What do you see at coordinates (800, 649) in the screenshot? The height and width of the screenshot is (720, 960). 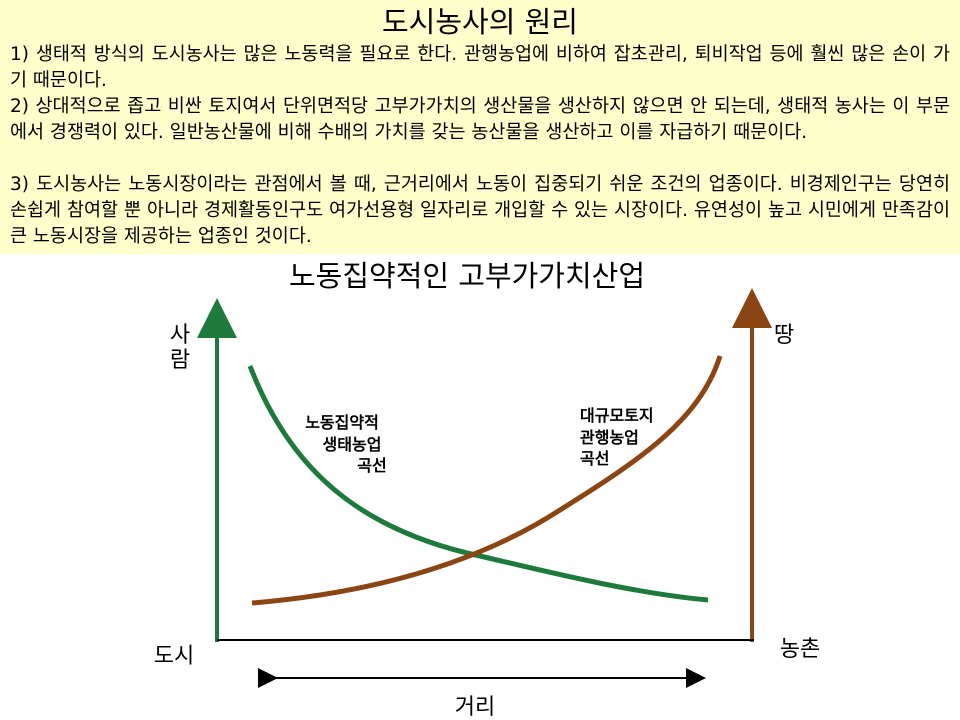 I see `rural-label: 농촌` at bounding box center [800, 649].